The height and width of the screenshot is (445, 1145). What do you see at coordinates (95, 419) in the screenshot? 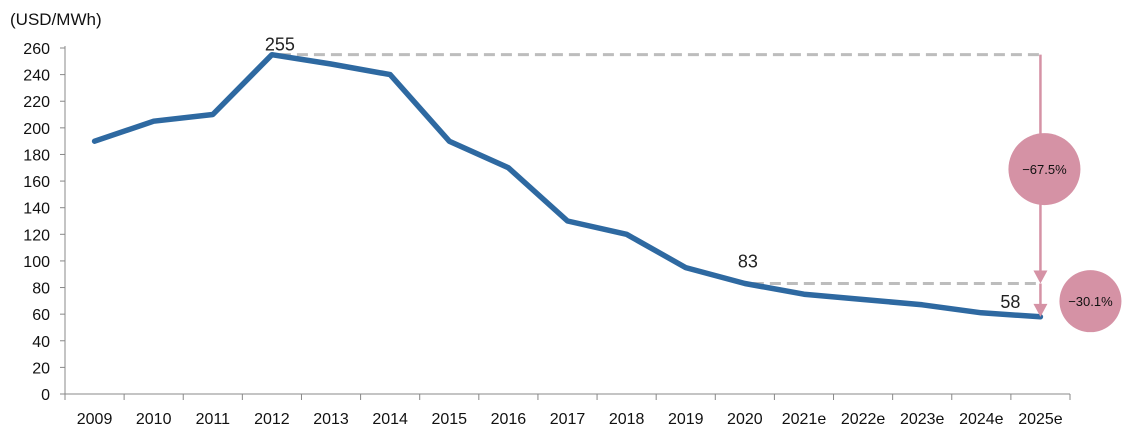
I see `x-tick-label: 2009` at bounding box center [95, 419].